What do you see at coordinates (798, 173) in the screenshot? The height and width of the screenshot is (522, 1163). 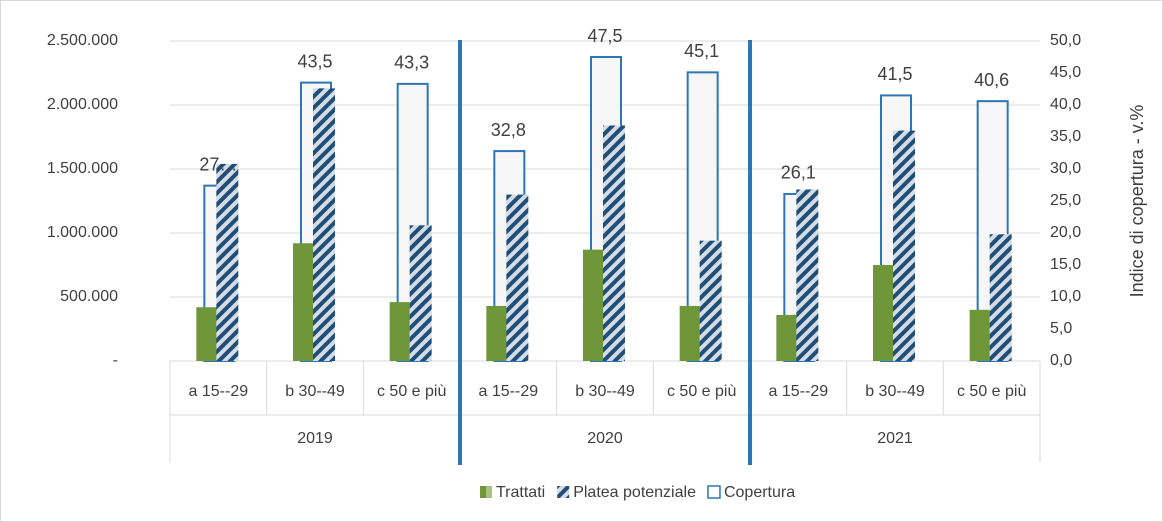 I see `data-label: 26,1` at bounding box center [798, 173].